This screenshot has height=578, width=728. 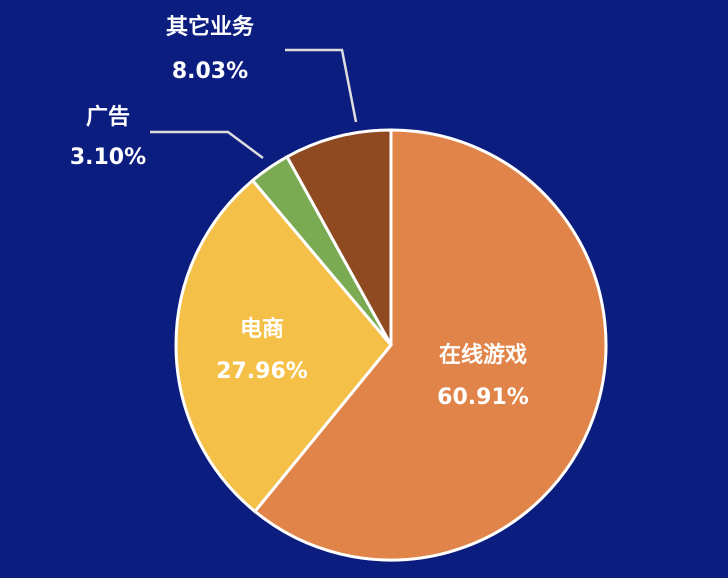 What do you see at coordinates (108, 117) in the screenshot?
I see `slice-label: 广告` at bounding box center [108, 117].